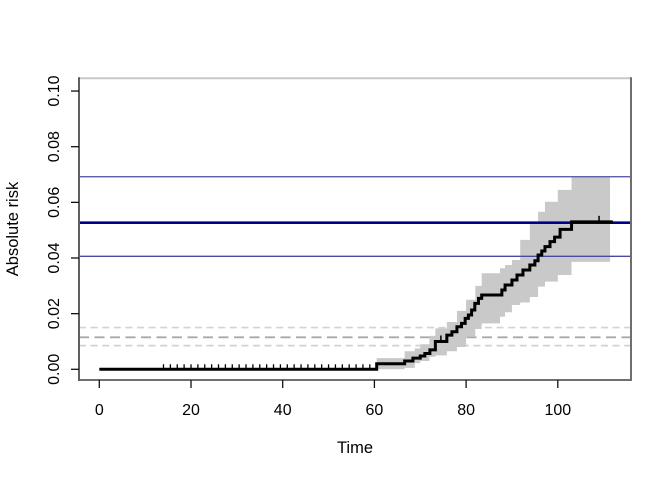 This screenshot has height=480, width=672. Describe the element at coordinates (99, 410) in the screenshot. I see `x-tick-label: 0` at that location.